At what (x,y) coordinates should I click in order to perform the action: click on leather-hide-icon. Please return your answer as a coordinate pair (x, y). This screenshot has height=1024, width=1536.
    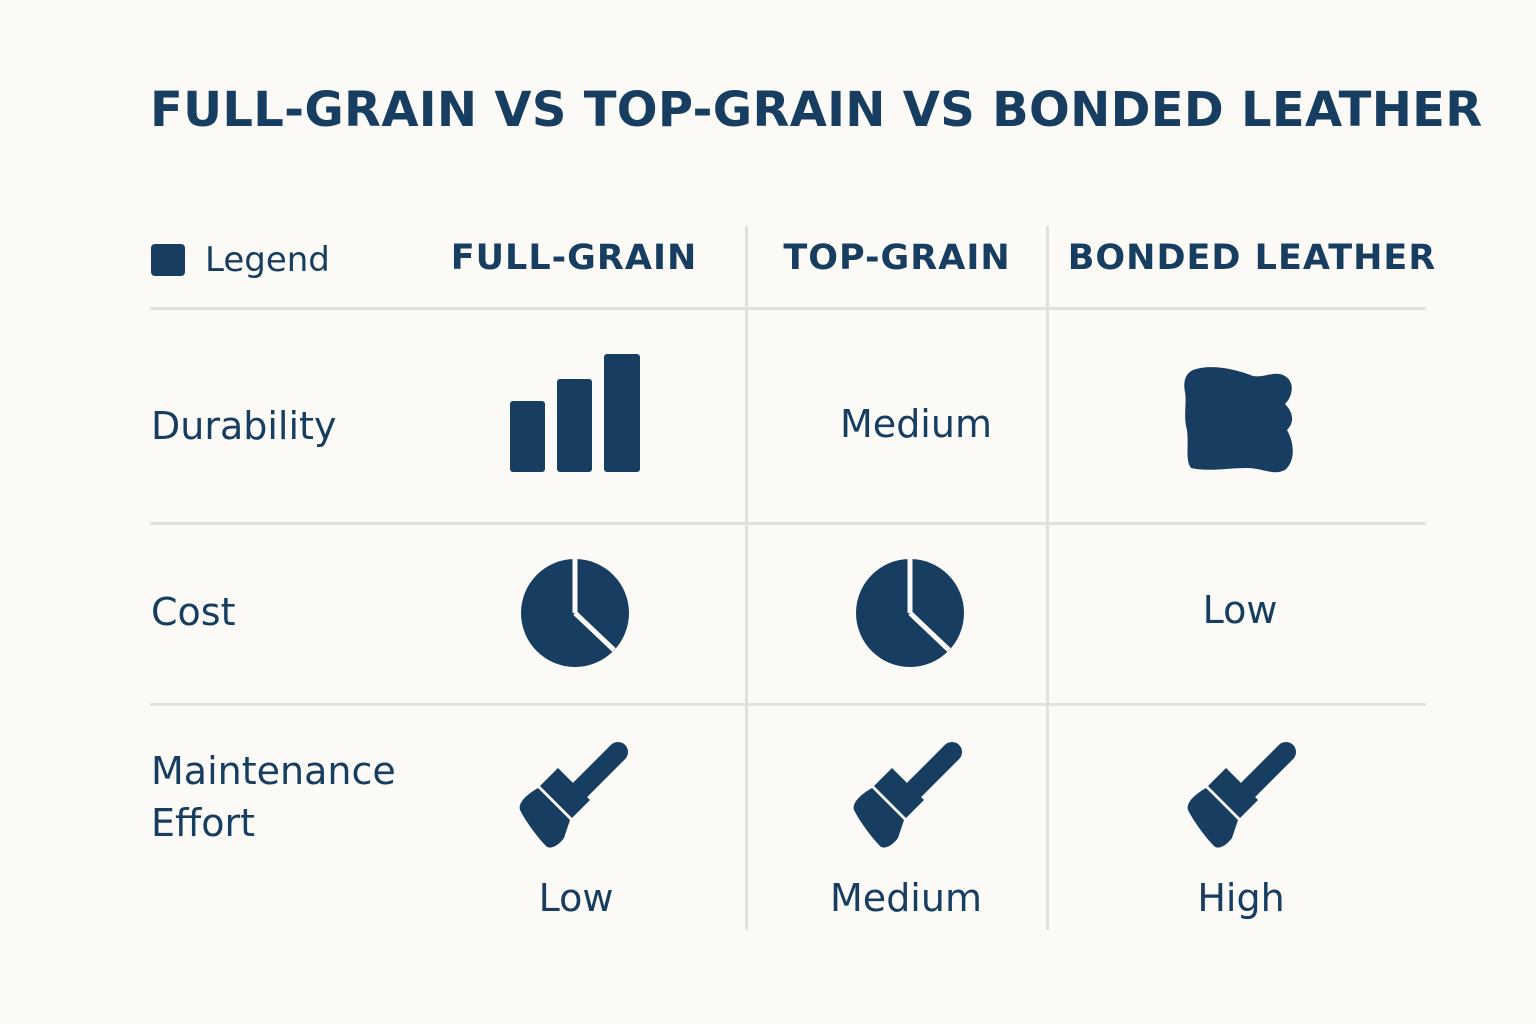
    Looking at the image, I should click on (1240, 420).